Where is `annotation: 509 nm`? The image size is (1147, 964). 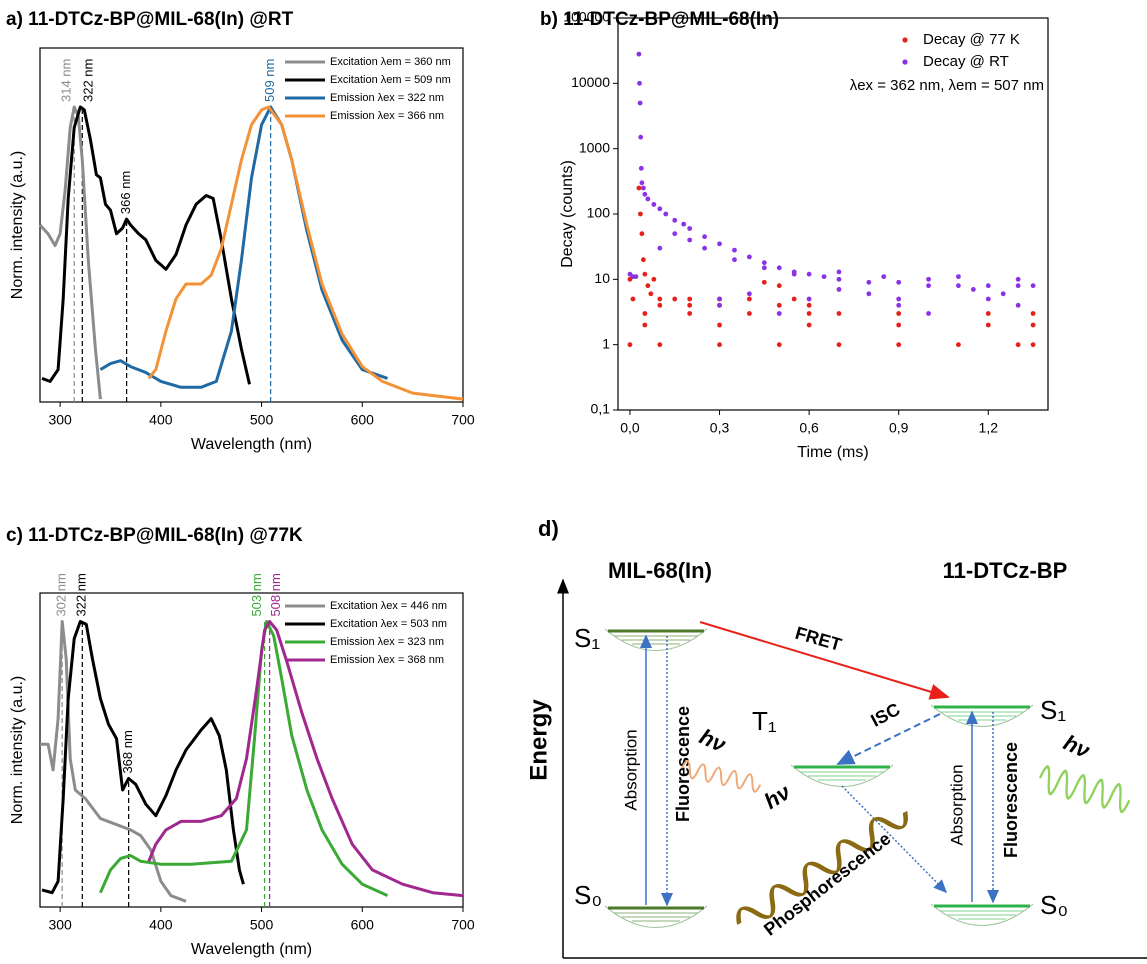
annotation: 509 nm is located at coordinates (269, 80).